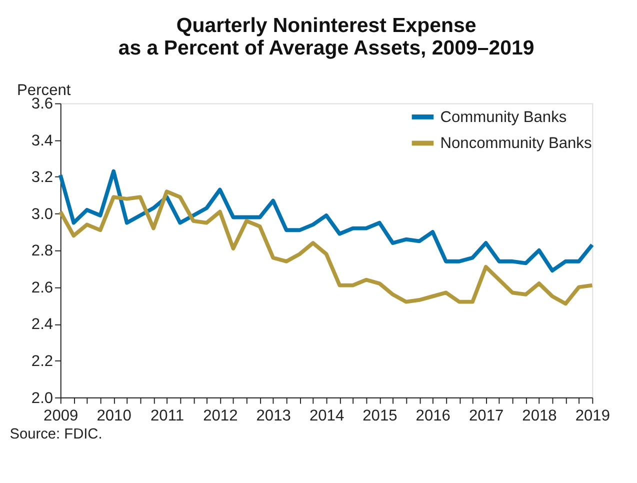  What do you see at coordinates (220, 415) in the screenshot?
I see `x-tick-label: 2012` at bounding box center [220, 415].